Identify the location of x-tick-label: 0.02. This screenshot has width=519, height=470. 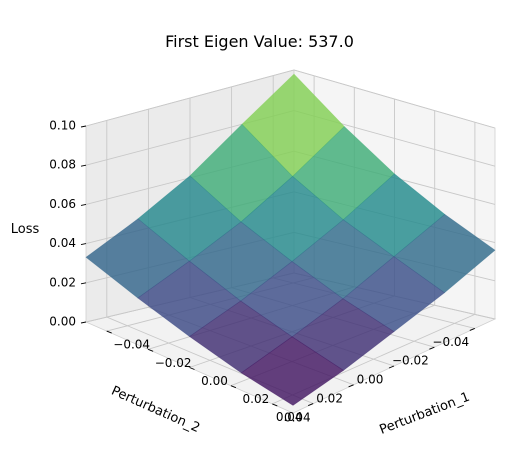
(256, 399).